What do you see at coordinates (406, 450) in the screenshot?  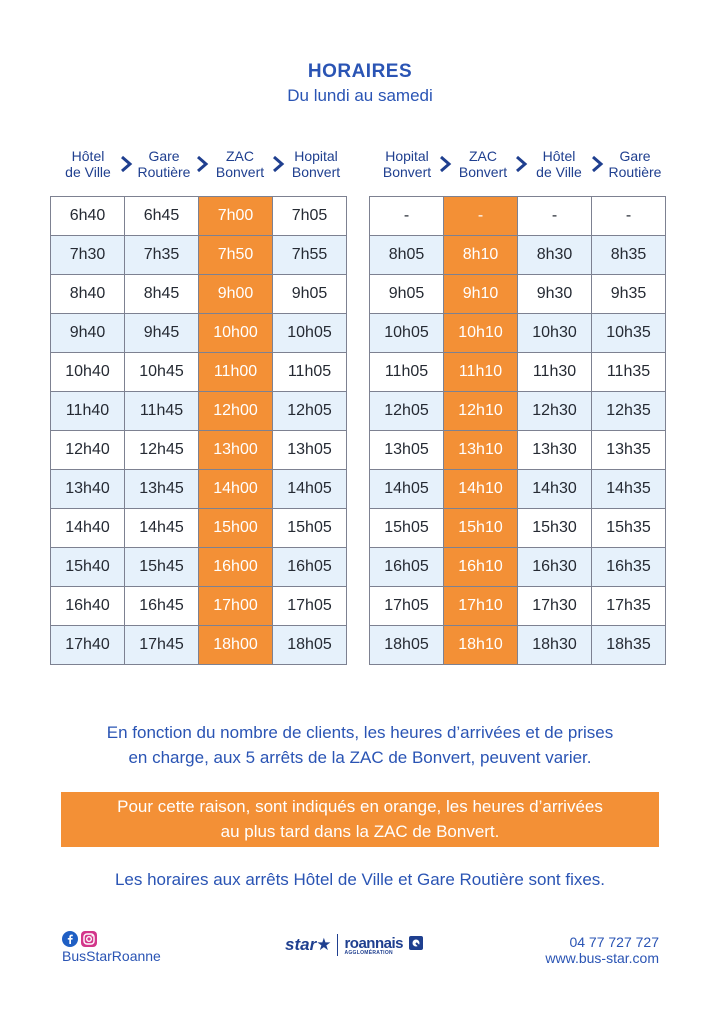 I see `time-cell: 13h05` at bounding box center [406, 450].